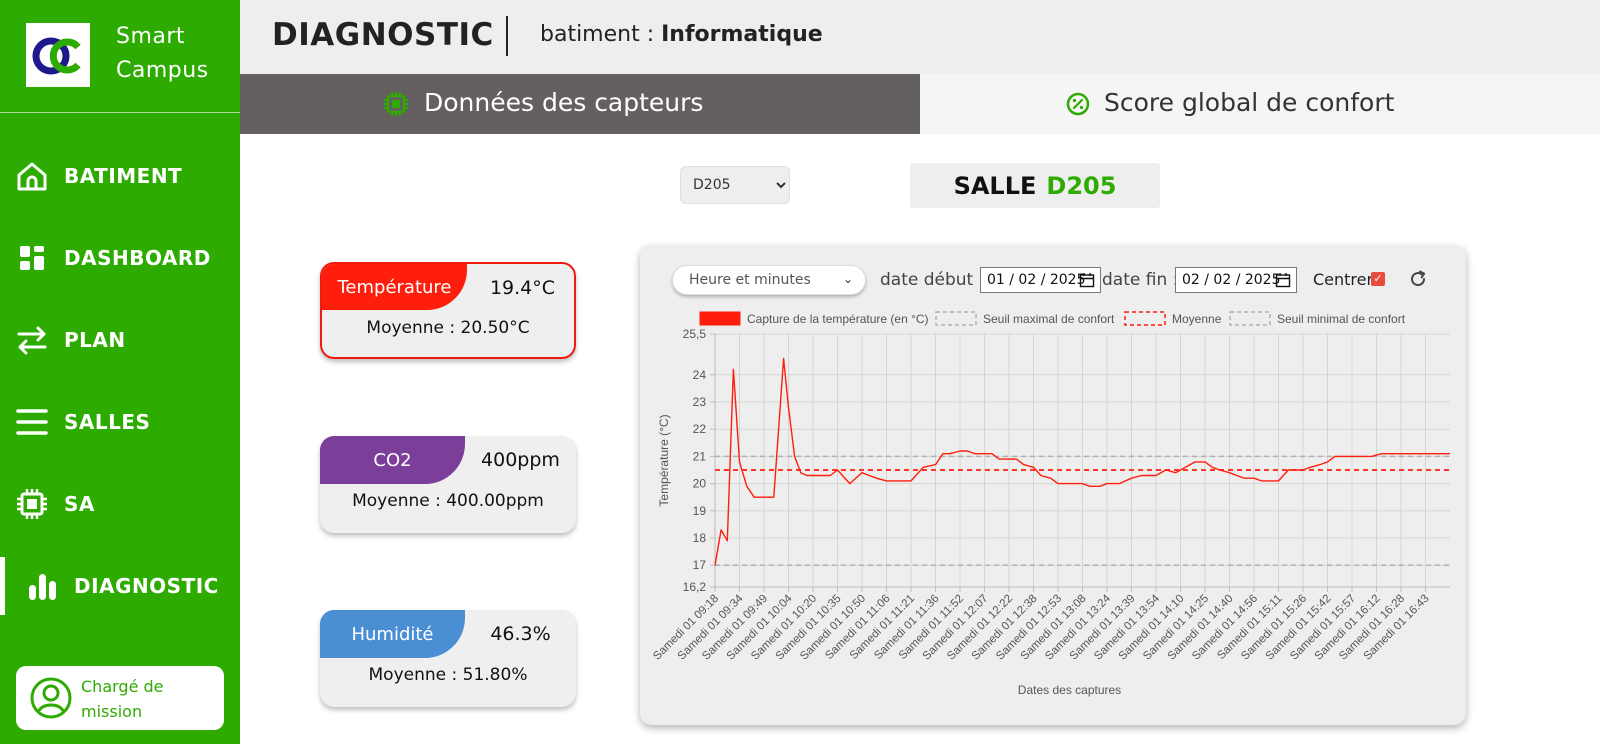 This screenshot has height=744, width=1600. What do you see at coordinates (564, 102) in the screenshot?
I see `tab-label: Données des capteurs` at bounding box center [564, 102].